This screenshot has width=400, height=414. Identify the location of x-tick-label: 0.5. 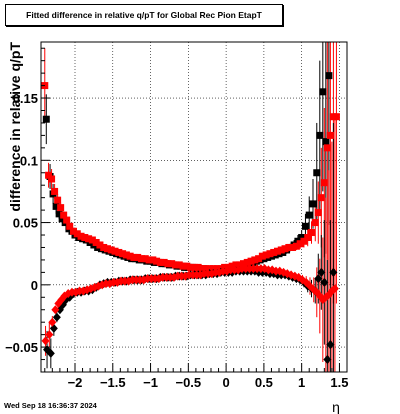
(264, 382).